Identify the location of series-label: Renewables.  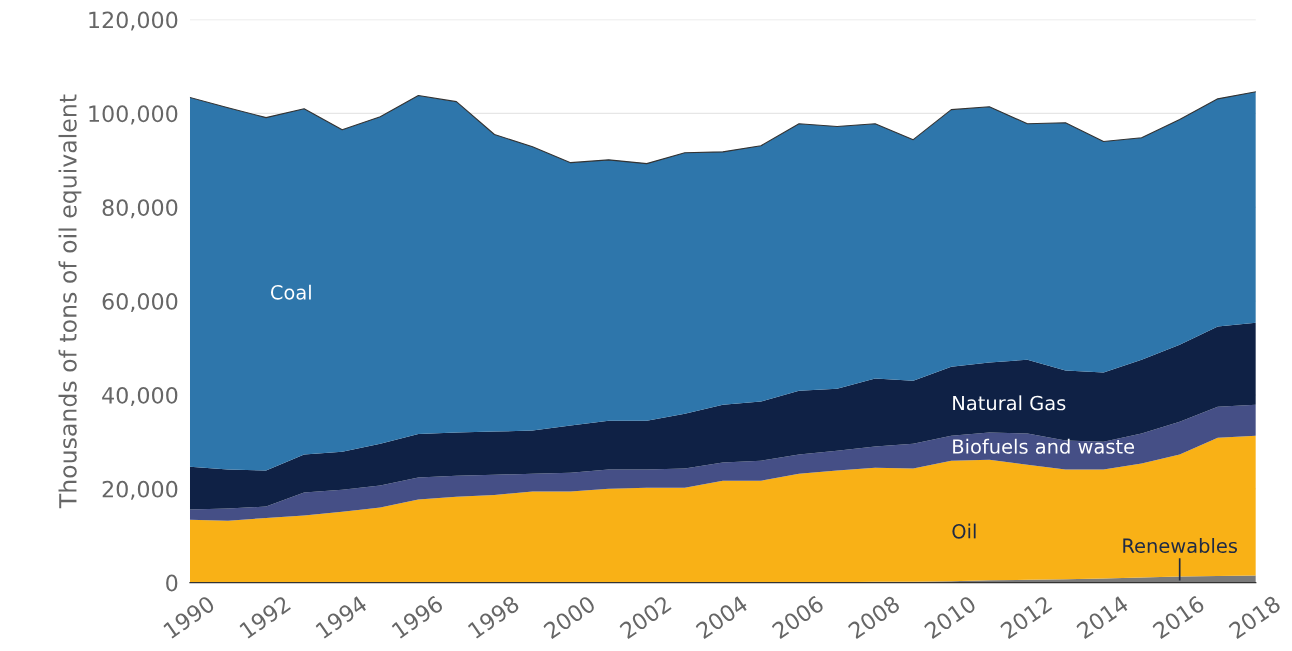
(1180, 546).